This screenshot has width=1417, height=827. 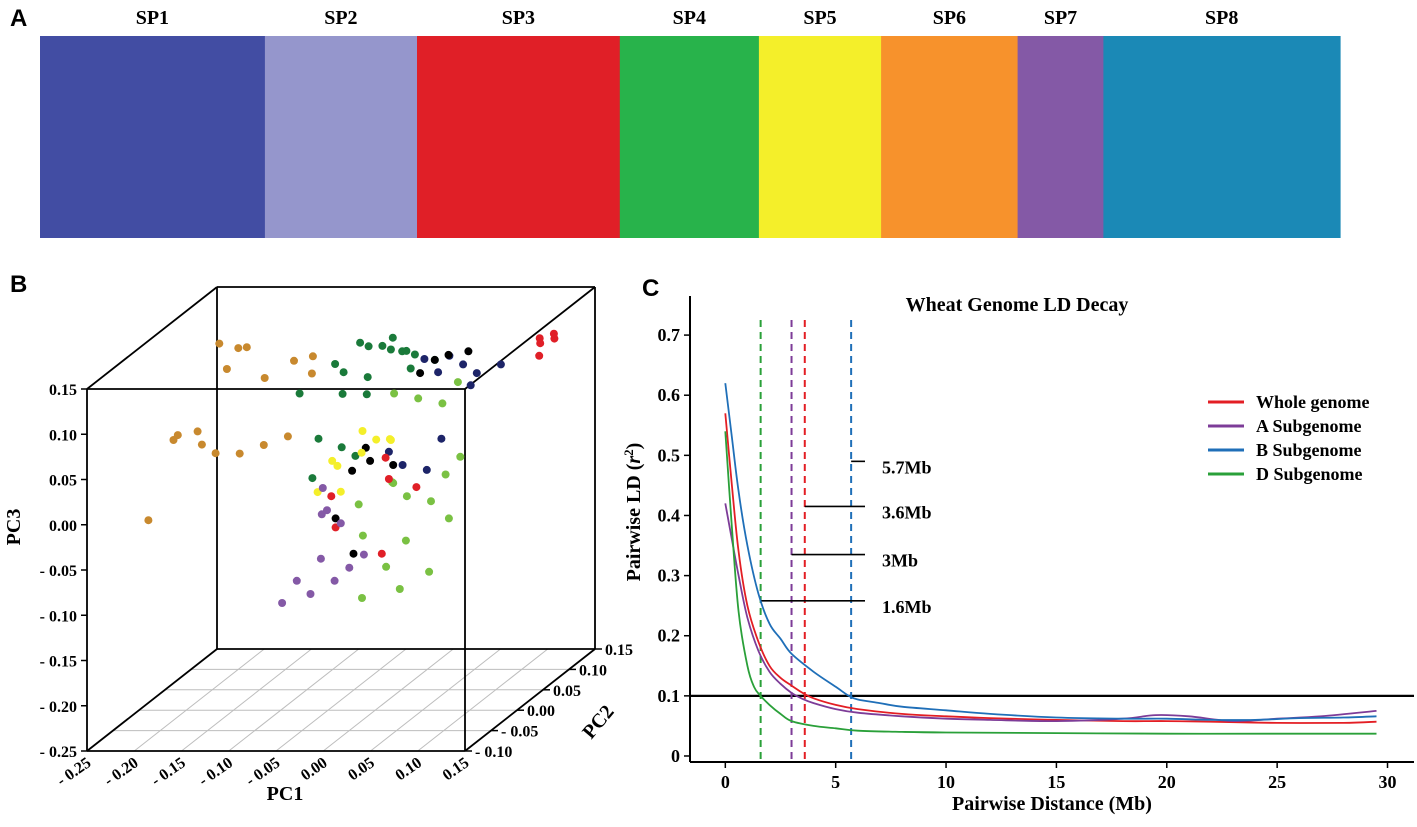 What do you see at coordinates (669, 395) in the screenshot?
I see `ld-y-tick-label: 0.6` at bounding box center [669, 395].